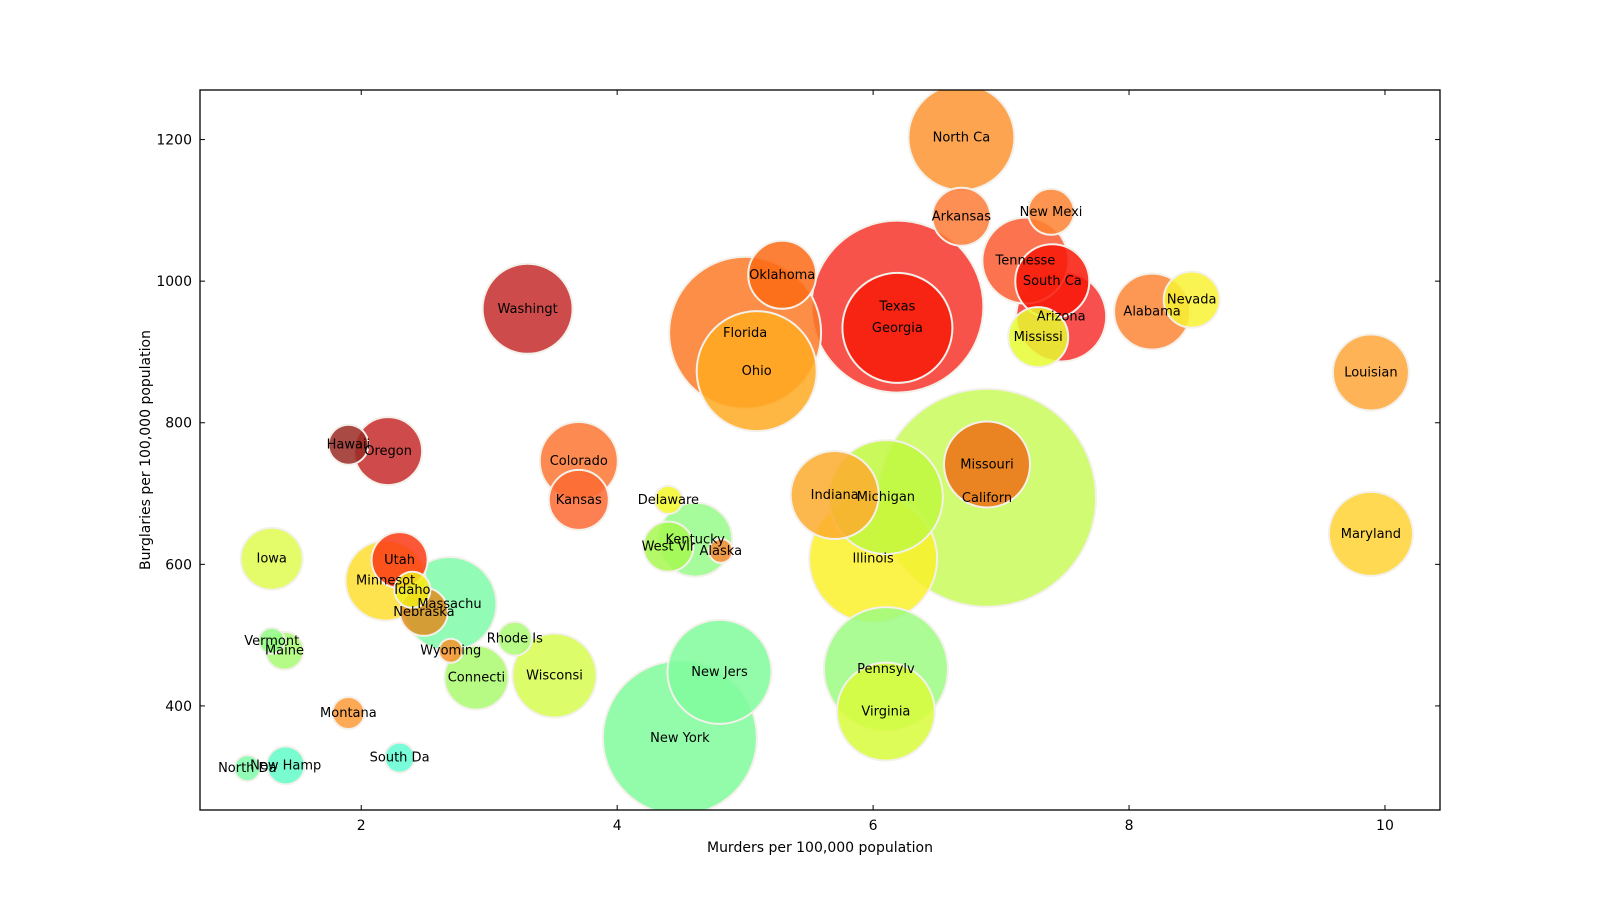 The width and height of the screenshot is (1600, 904). I want to click on y-tick-label: 1200, so click(174, 141).